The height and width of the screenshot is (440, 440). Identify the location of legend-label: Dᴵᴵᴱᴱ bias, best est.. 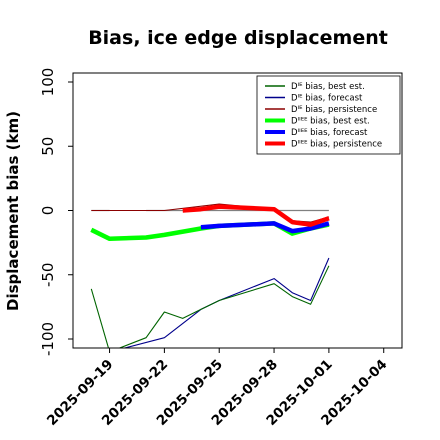
(330, 122).